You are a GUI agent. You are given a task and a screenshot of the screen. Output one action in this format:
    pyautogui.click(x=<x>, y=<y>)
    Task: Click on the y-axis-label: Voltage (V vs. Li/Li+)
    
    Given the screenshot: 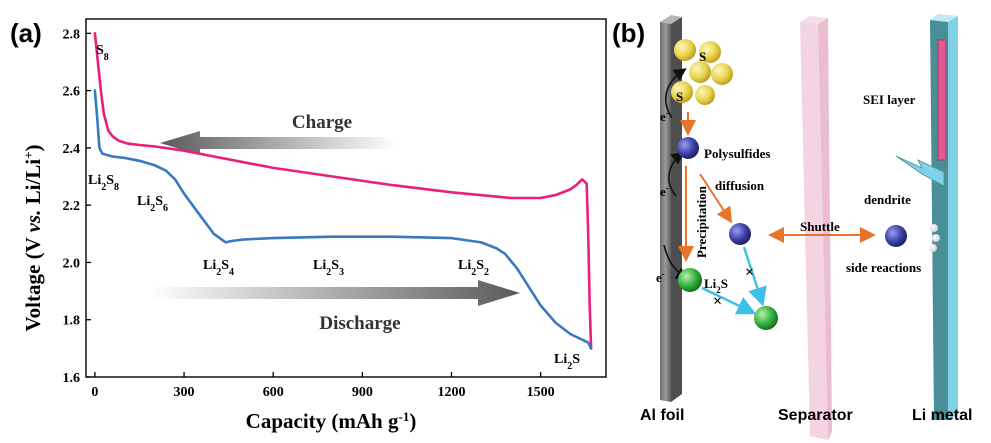 What is the action you would take?
    pyautogui.click(x=33, y=237)
    